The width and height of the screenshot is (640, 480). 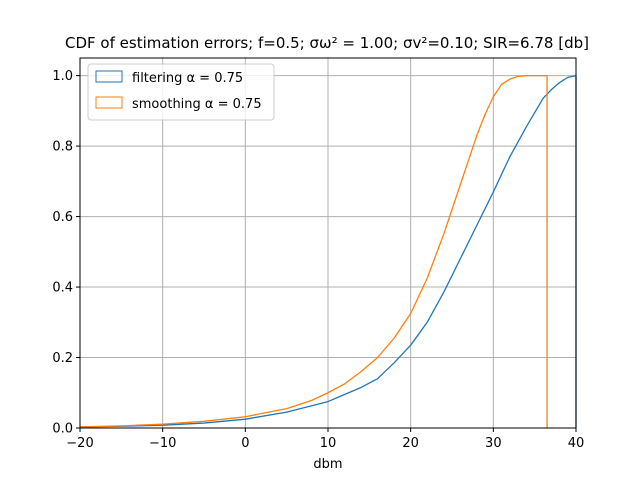 I want to click on legend-label-filtering: filtering α = 0.75, so click(x=187, y=78).